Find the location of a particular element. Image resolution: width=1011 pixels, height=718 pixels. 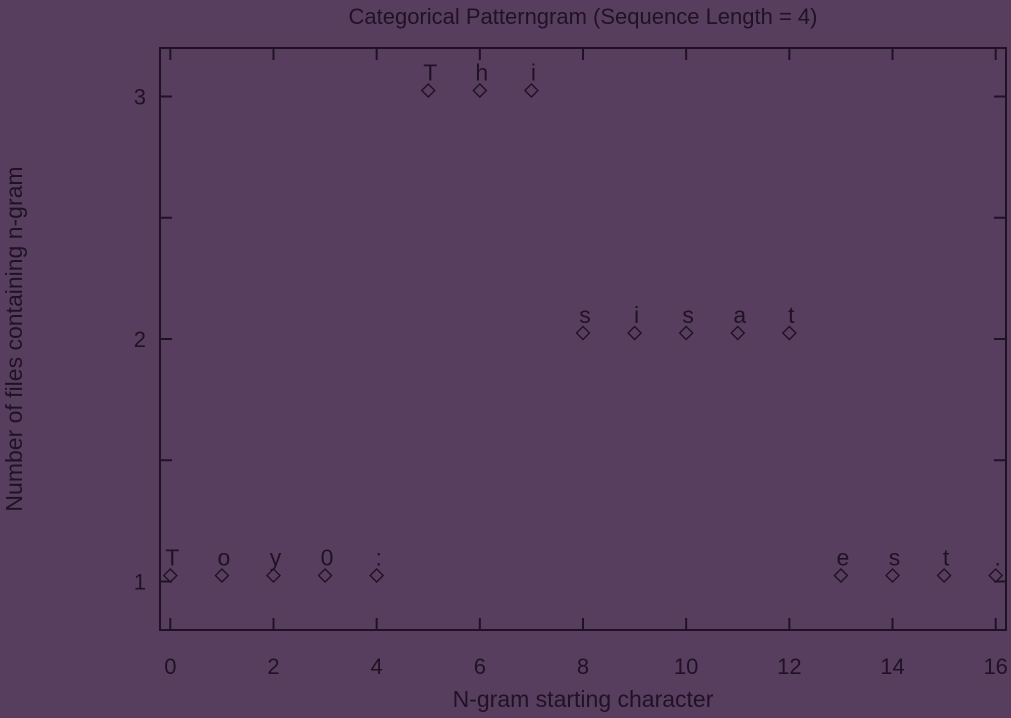

data-point-label: e is located at coordinates (843, 558).